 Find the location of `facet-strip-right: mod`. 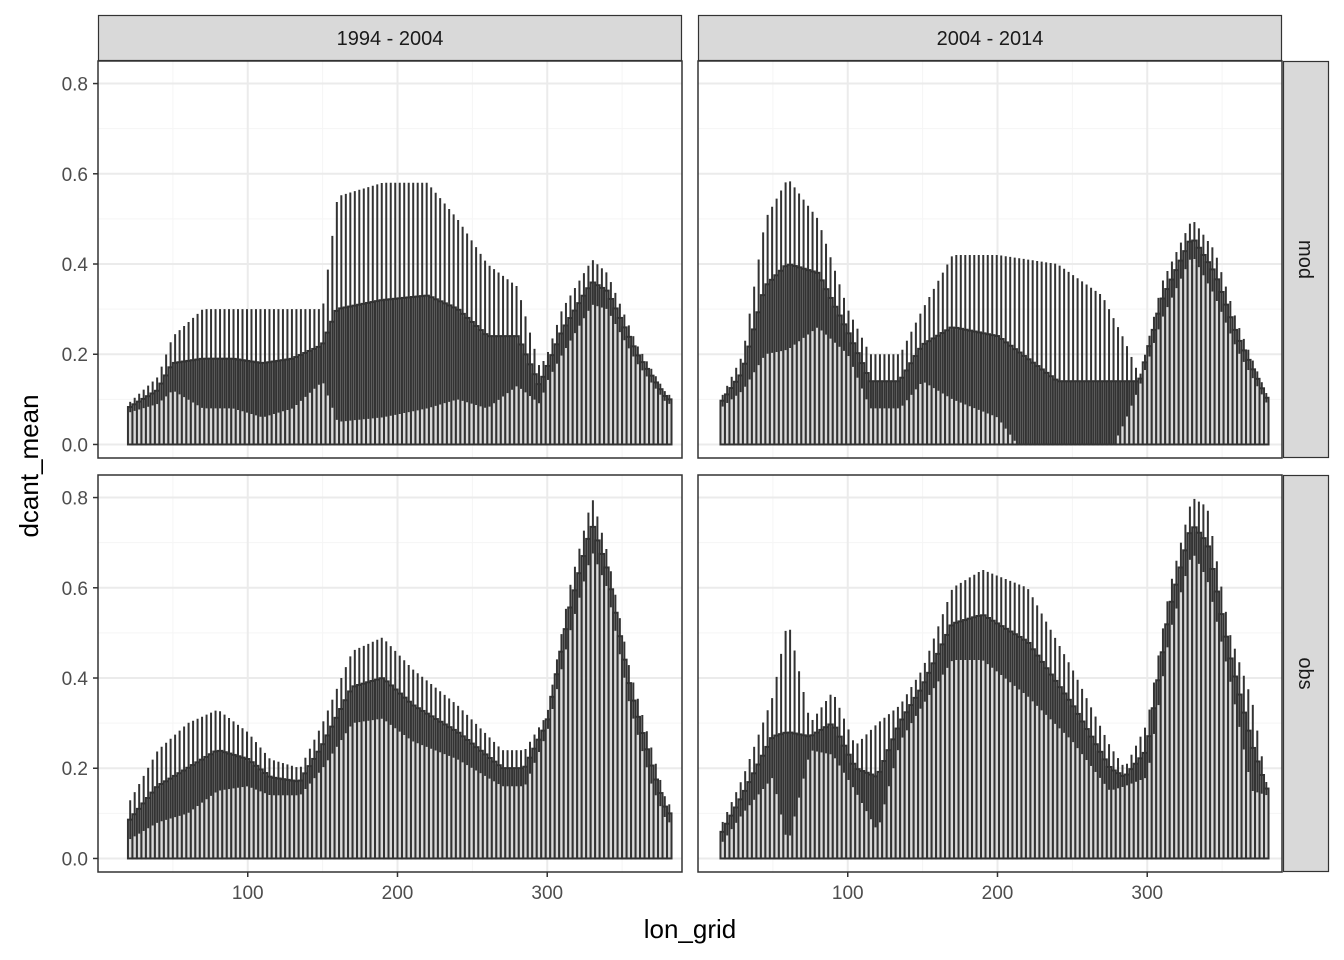

facet-strip-right: mod is located at coordinates (1306, 259).